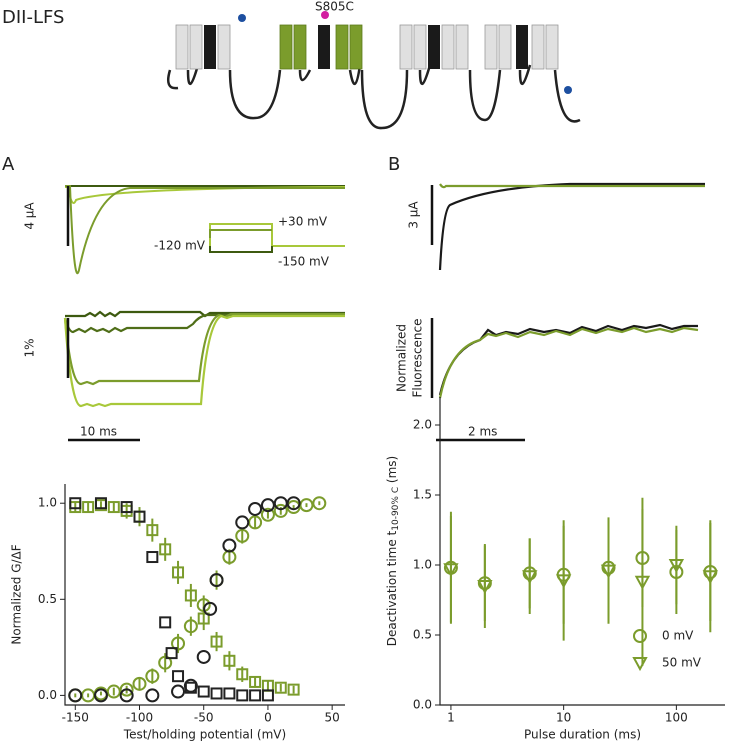 This screenshot has height=750, width=734. What do you see at coordinates (204, 735) in the screenshot?
I see `x-axis-label: Test/holding potential (mV)` at bounding box center [204, 735].